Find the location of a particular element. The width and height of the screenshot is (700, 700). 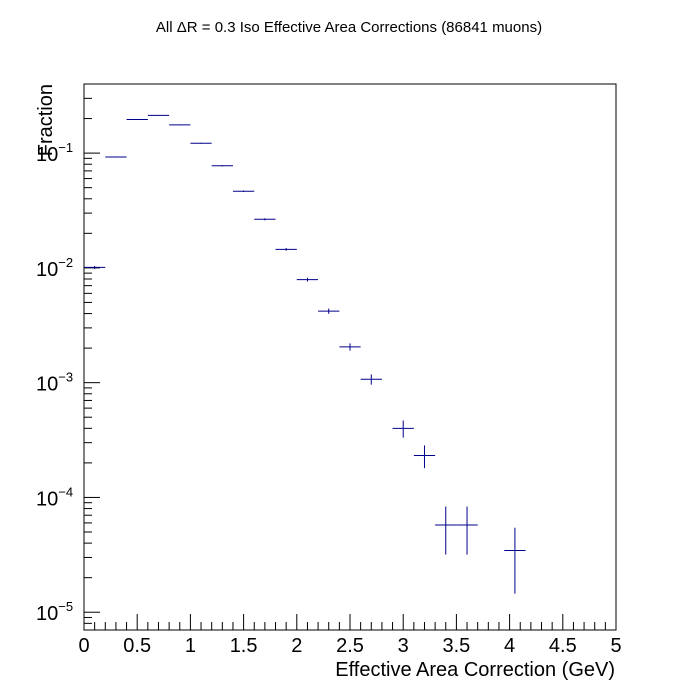

x-tick-label: 1.5 is located at coordinates (244, 646).